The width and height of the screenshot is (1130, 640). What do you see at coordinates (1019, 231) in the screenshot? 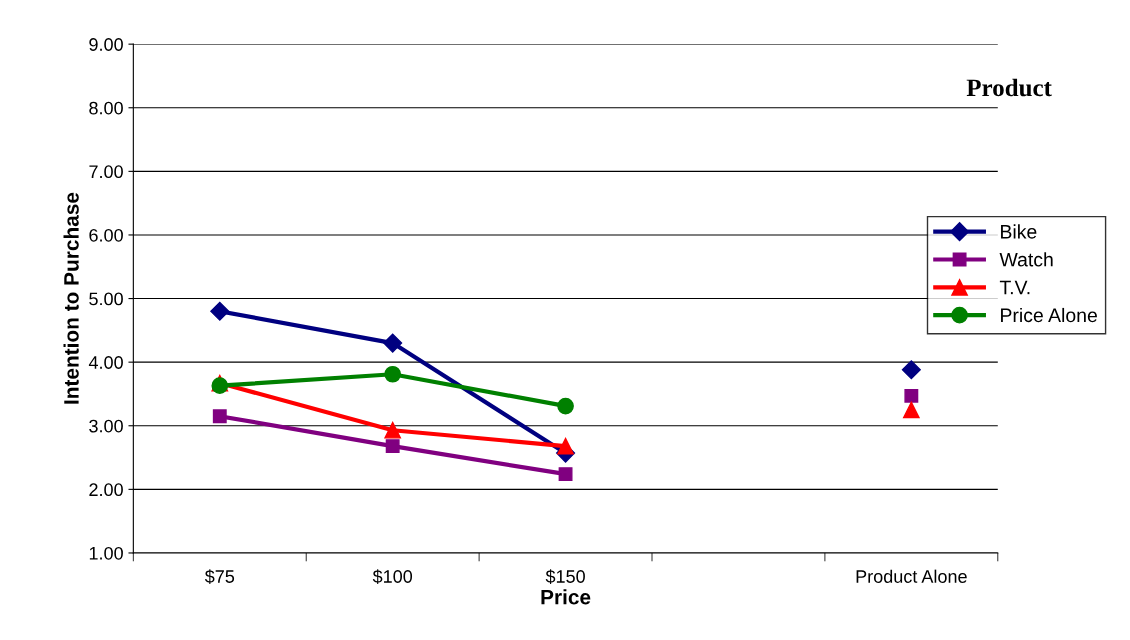
I see `legend-label: Bike` at bounding box center [1019, 231].